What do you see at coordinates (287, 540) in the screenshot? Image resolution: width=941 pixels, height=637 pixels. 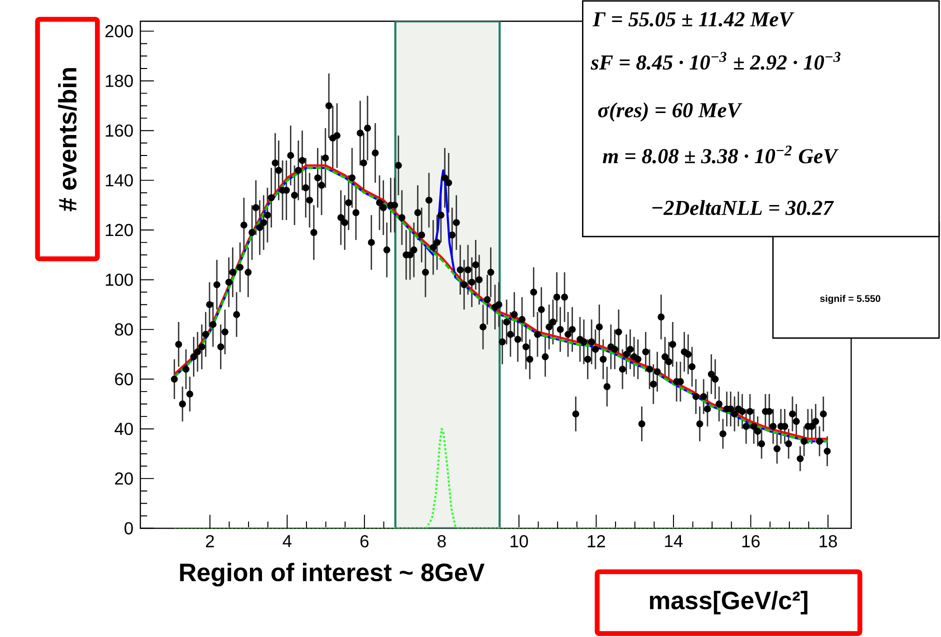 I see `x-tick-label: 4` at bounding box center [287, 540].